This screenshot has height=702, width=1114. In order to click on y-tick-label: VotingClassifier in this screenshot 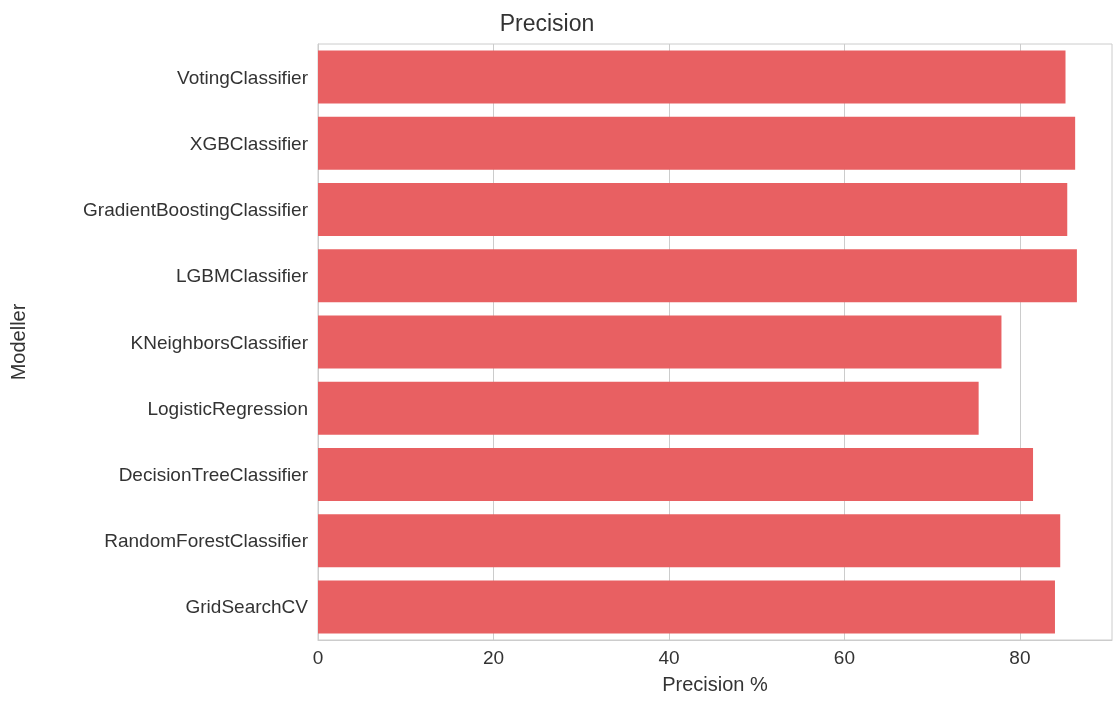, I will do `click(243, 77)`.